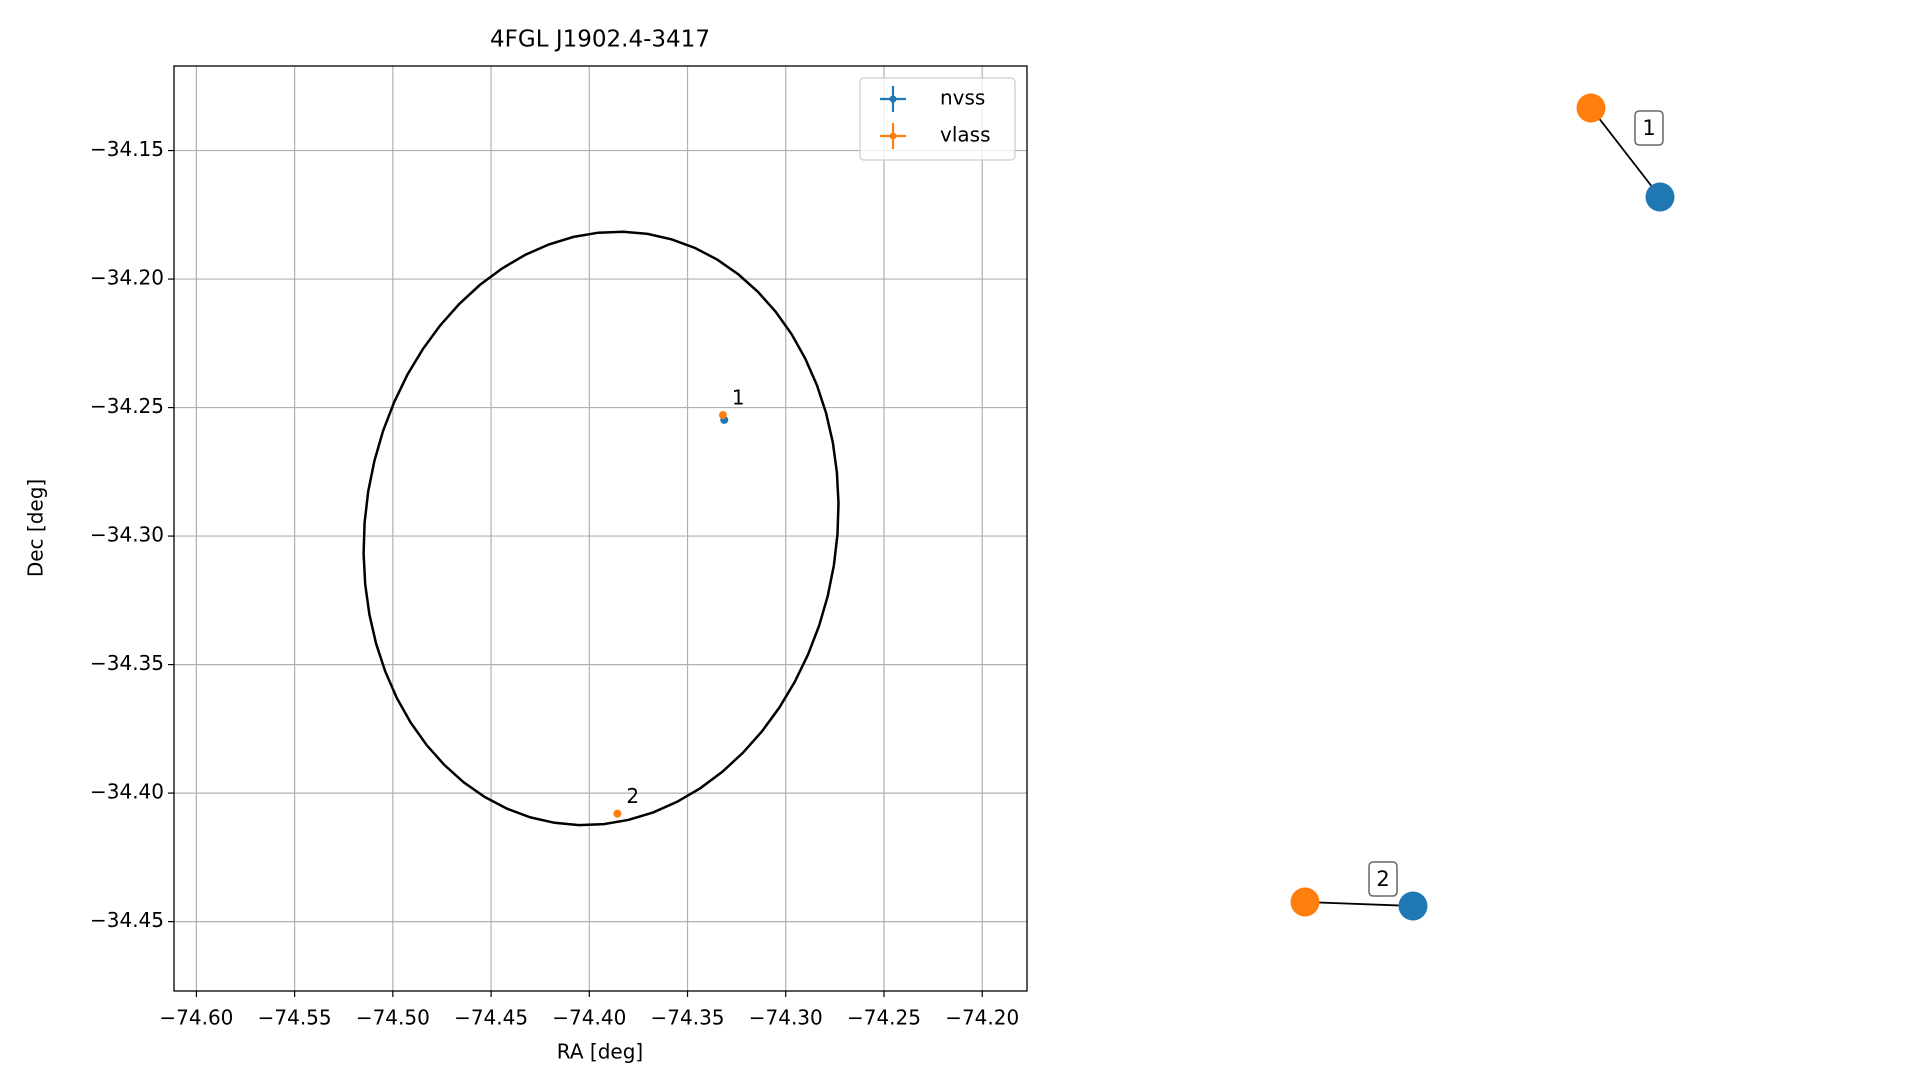 Image resolution: width=1919 pixels, height=1080 pixels. I want to click on edge-label: 1, so click(1648, 128).